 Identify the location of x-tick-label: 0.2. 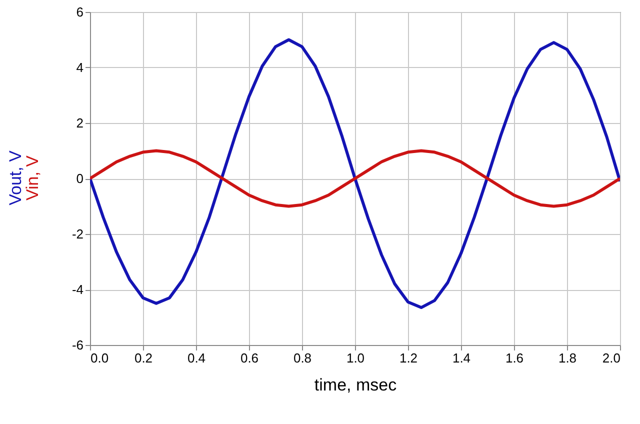
(143, 358).